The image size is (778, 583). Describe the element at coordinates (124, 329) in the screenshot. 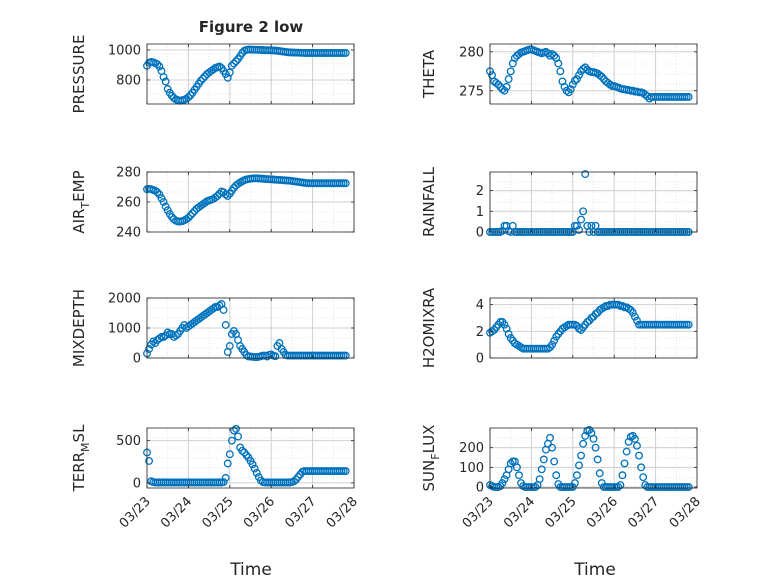

I see `y-tick-label: 1000` at that location.